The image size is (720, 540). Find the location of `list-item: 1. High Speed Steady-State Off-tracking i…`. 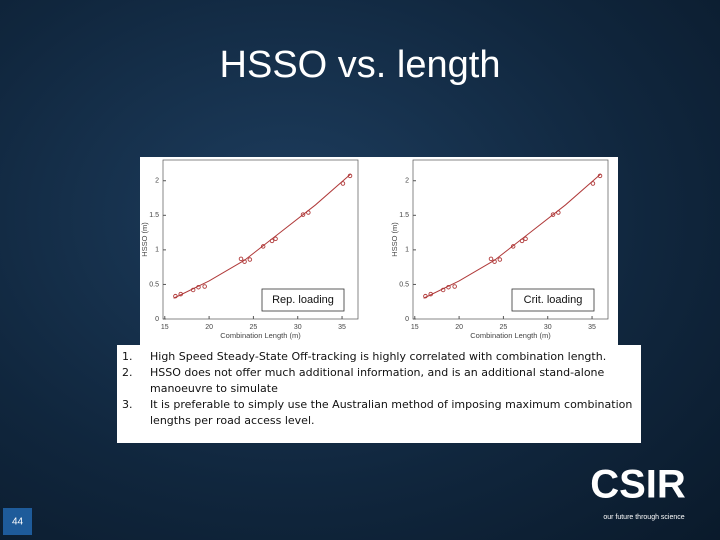

list-item: 1. High Speed Steady-State Off-tracking i… is located at coordinates (379, 357).